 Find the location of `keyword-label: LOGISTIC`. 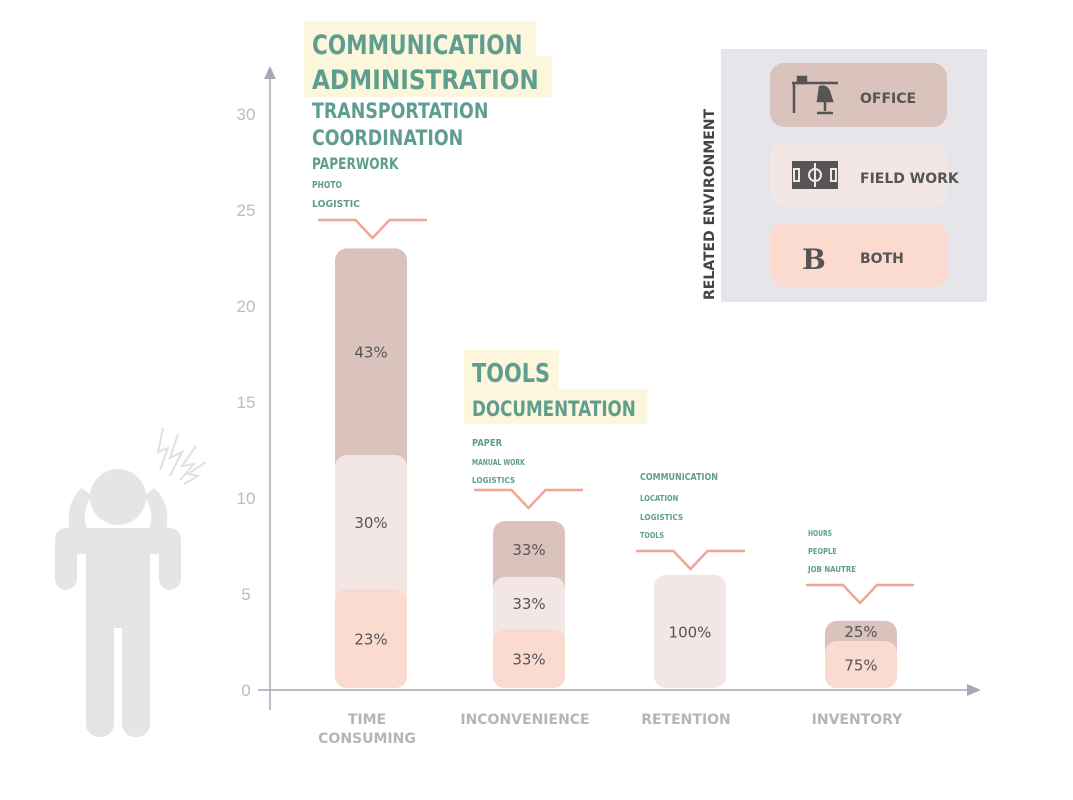

keyword-label: LOGISTIC is located at coordinates (336, 204).